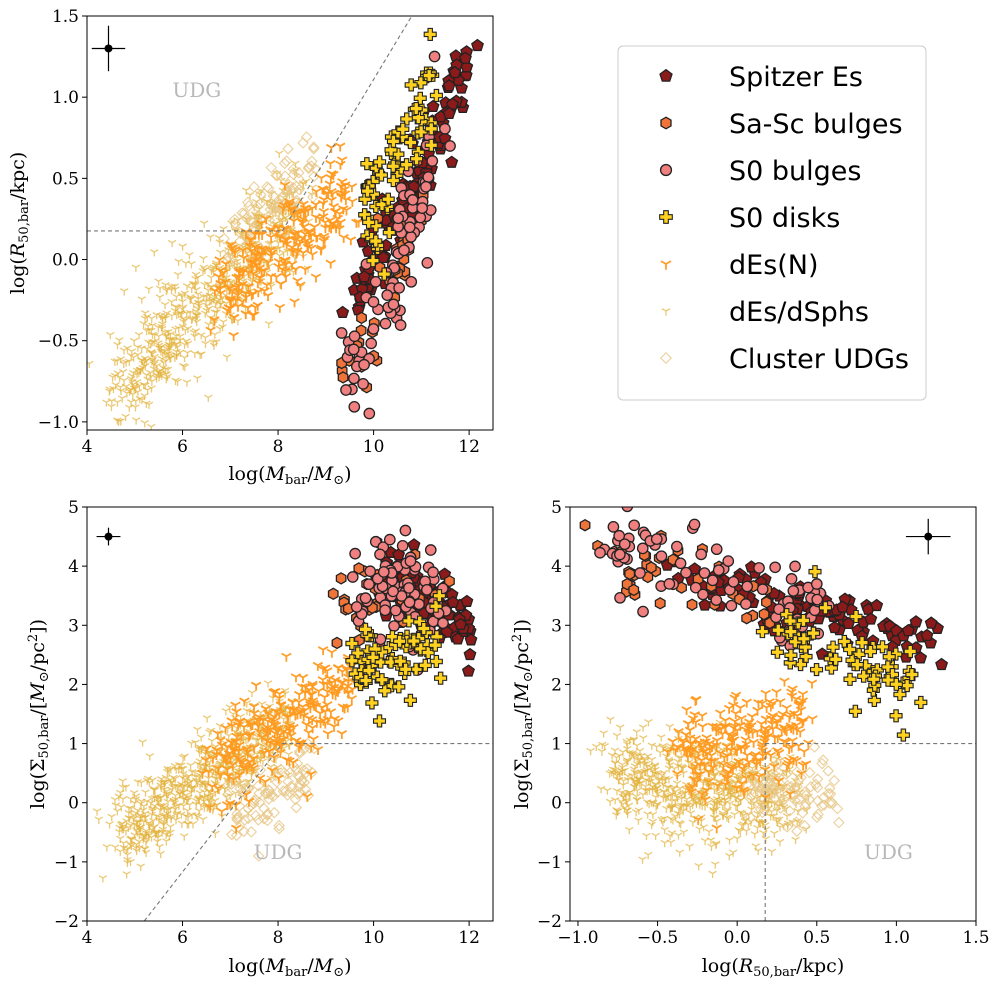  Describe the element at coordinates (73, 626) in the screenshot. I see `y-tick-label: 3` at that location.